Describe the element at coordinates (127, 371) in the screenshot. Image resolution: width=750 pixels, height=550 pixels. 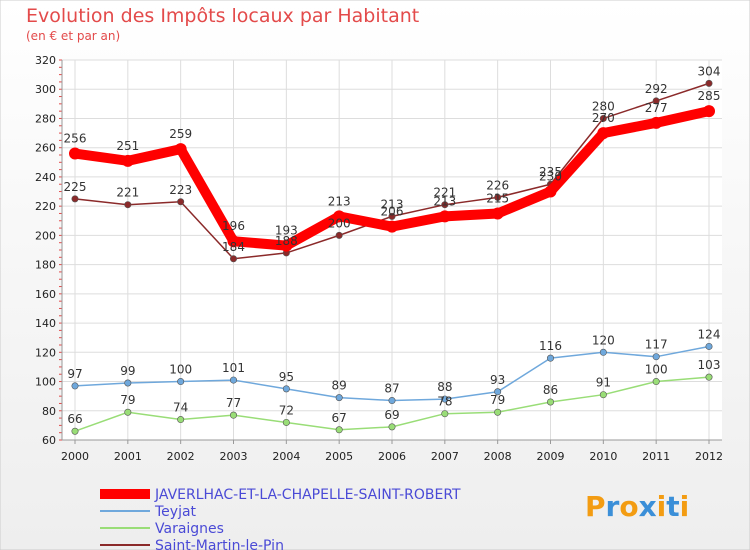
I see `data-label: 99` at that location.